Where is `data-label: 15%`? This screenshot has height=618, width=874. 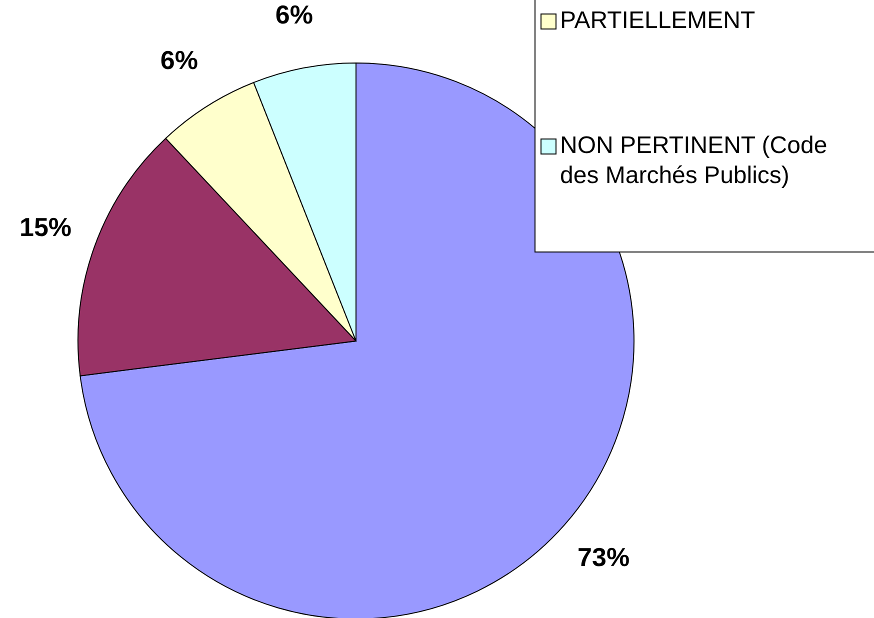
data-label: 15% is located at coordinates (45, 227).